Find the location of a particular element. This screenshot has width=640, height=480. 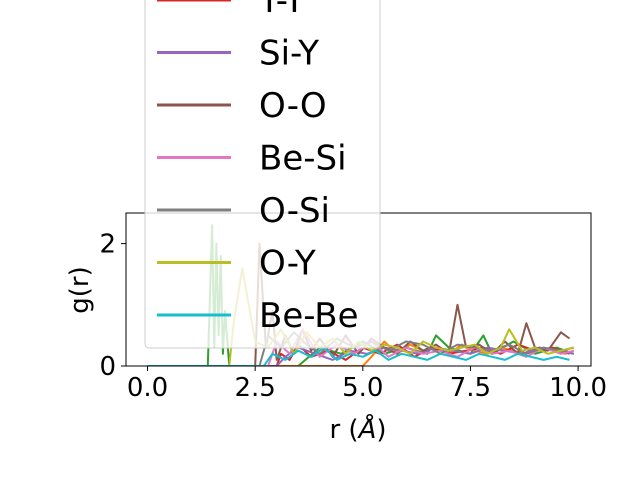

legend-label: O-Y is located at coordinates (287, 264).